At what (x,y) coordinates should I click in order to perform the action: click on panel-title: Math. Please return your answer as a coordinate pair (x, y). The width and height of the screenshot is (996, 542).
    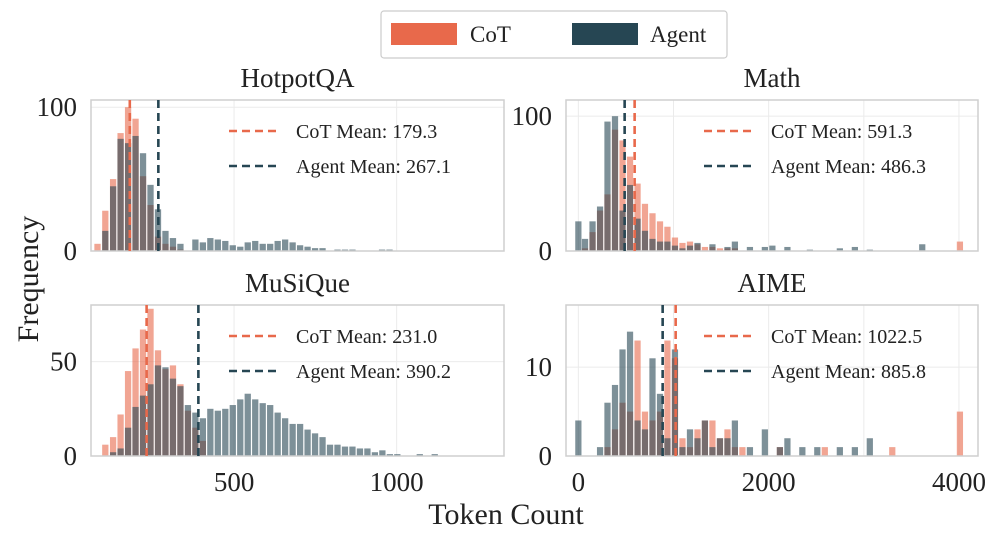
    Looking at the image, I should click on (772, 78).